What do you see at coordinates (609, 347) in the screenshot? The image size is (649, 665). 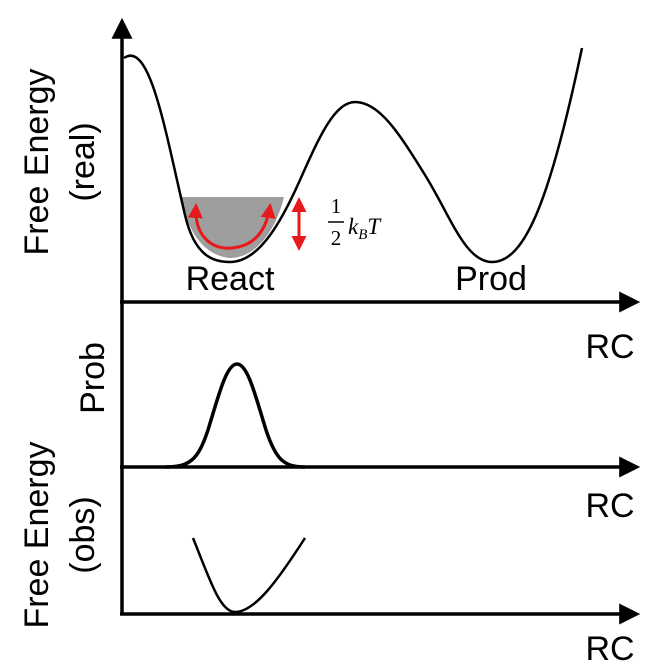 I see `top-x-label: RC` at bounding box center [609, 347].